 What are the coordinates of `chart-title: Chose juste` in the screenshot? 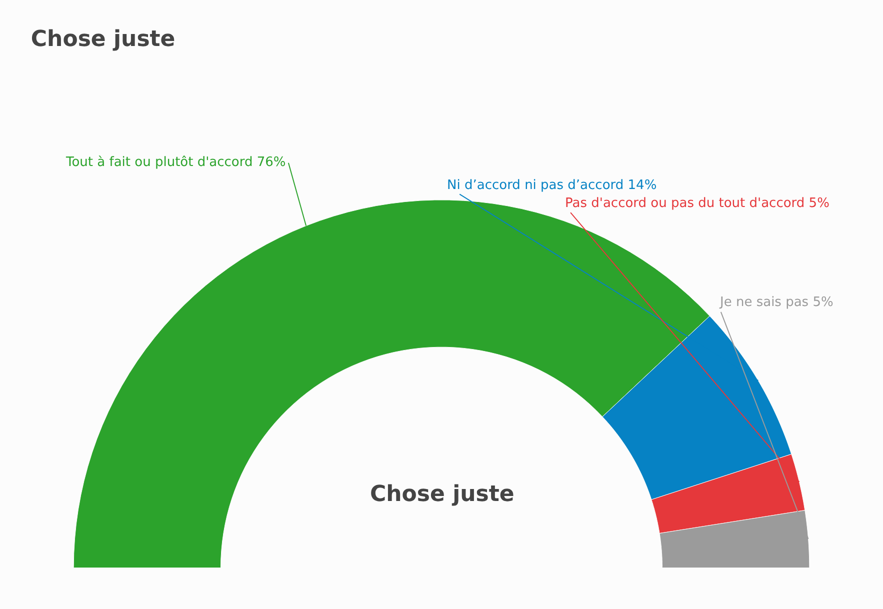 It's located at (103, 39).